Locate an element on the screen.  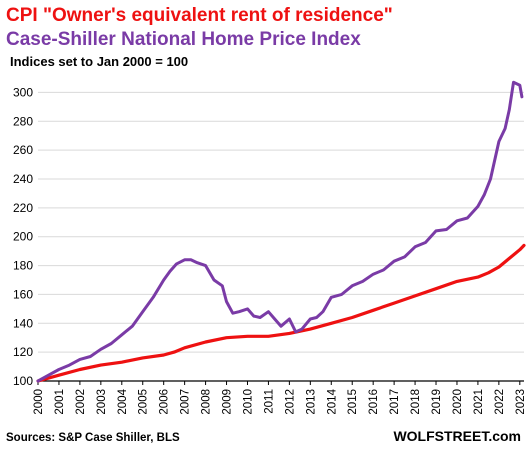
x-tick-label-2013: 2013 is located at coordinates (311, 402).